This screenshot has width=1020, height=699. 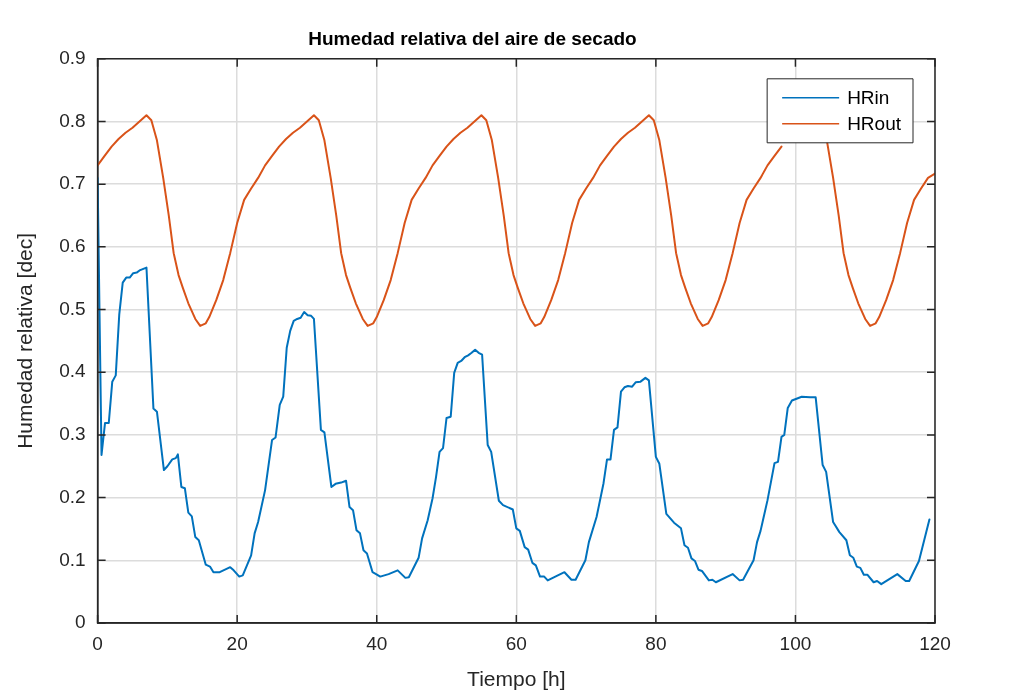 What do you see at coordinates (516, 679) in the screenshot?
I see `x-axis-title: Tiempo [h]` at bounding box center [516, 679].